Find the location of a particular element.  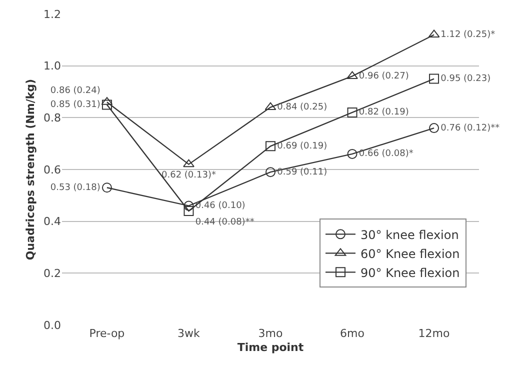

y-tick-label: 0.8 is located at coordinates (52, 118).